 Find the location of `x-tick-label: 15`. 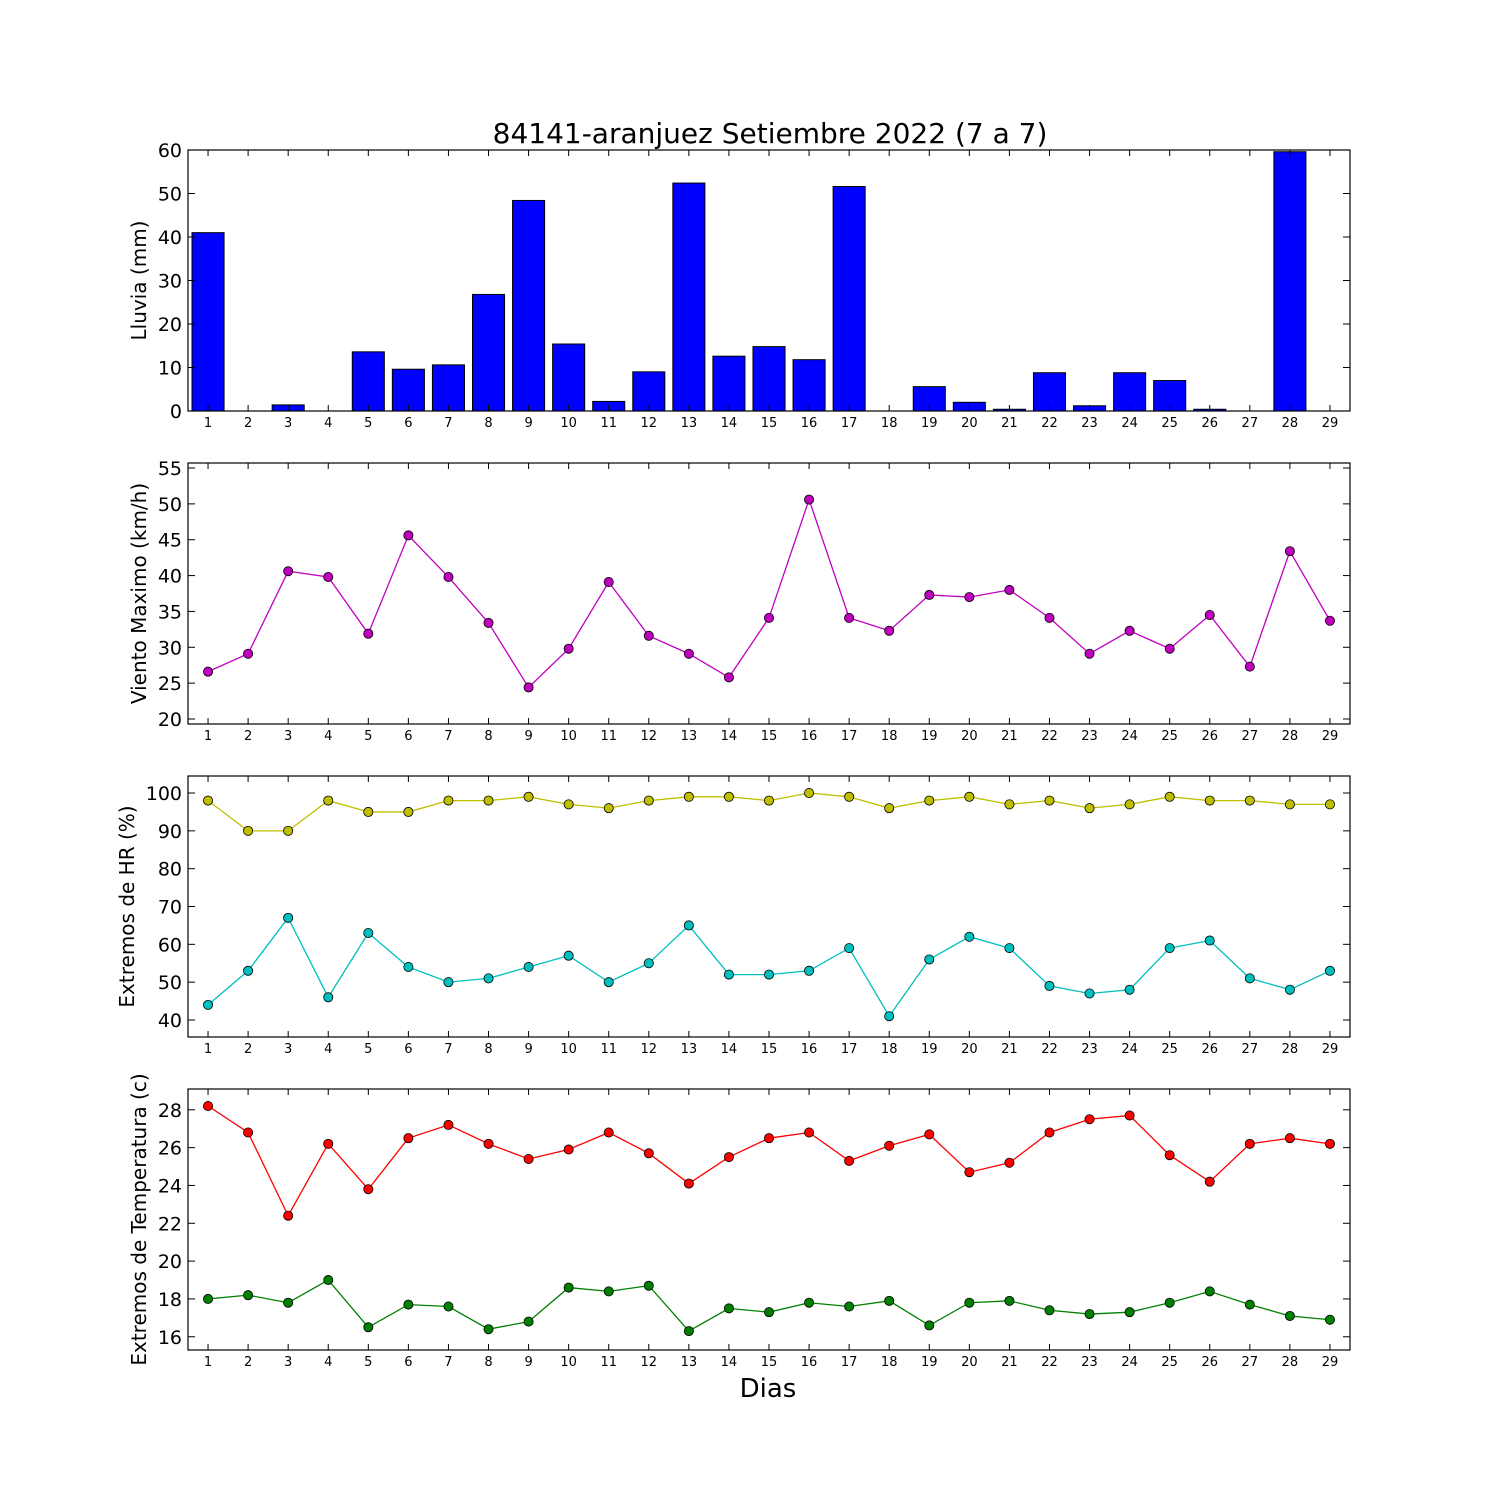

x-tick-label: 15 is located at coordinates (769, 1362).